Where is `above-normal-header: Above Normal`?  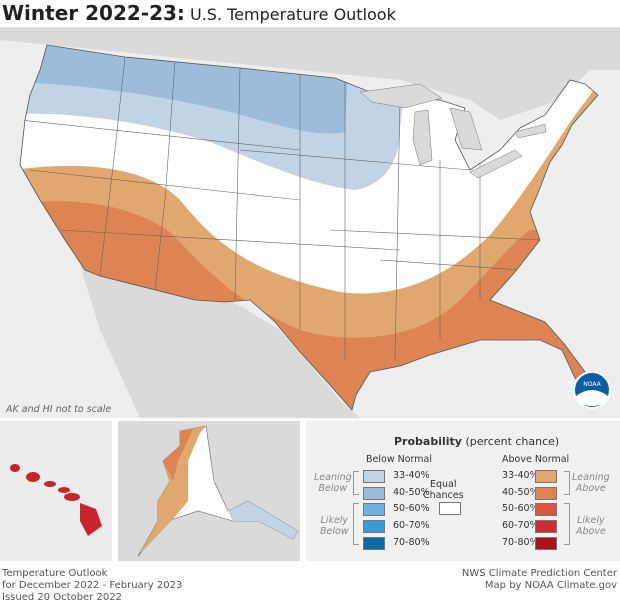
above-normal-header: Above Normal is located at coordinates (536, 459).